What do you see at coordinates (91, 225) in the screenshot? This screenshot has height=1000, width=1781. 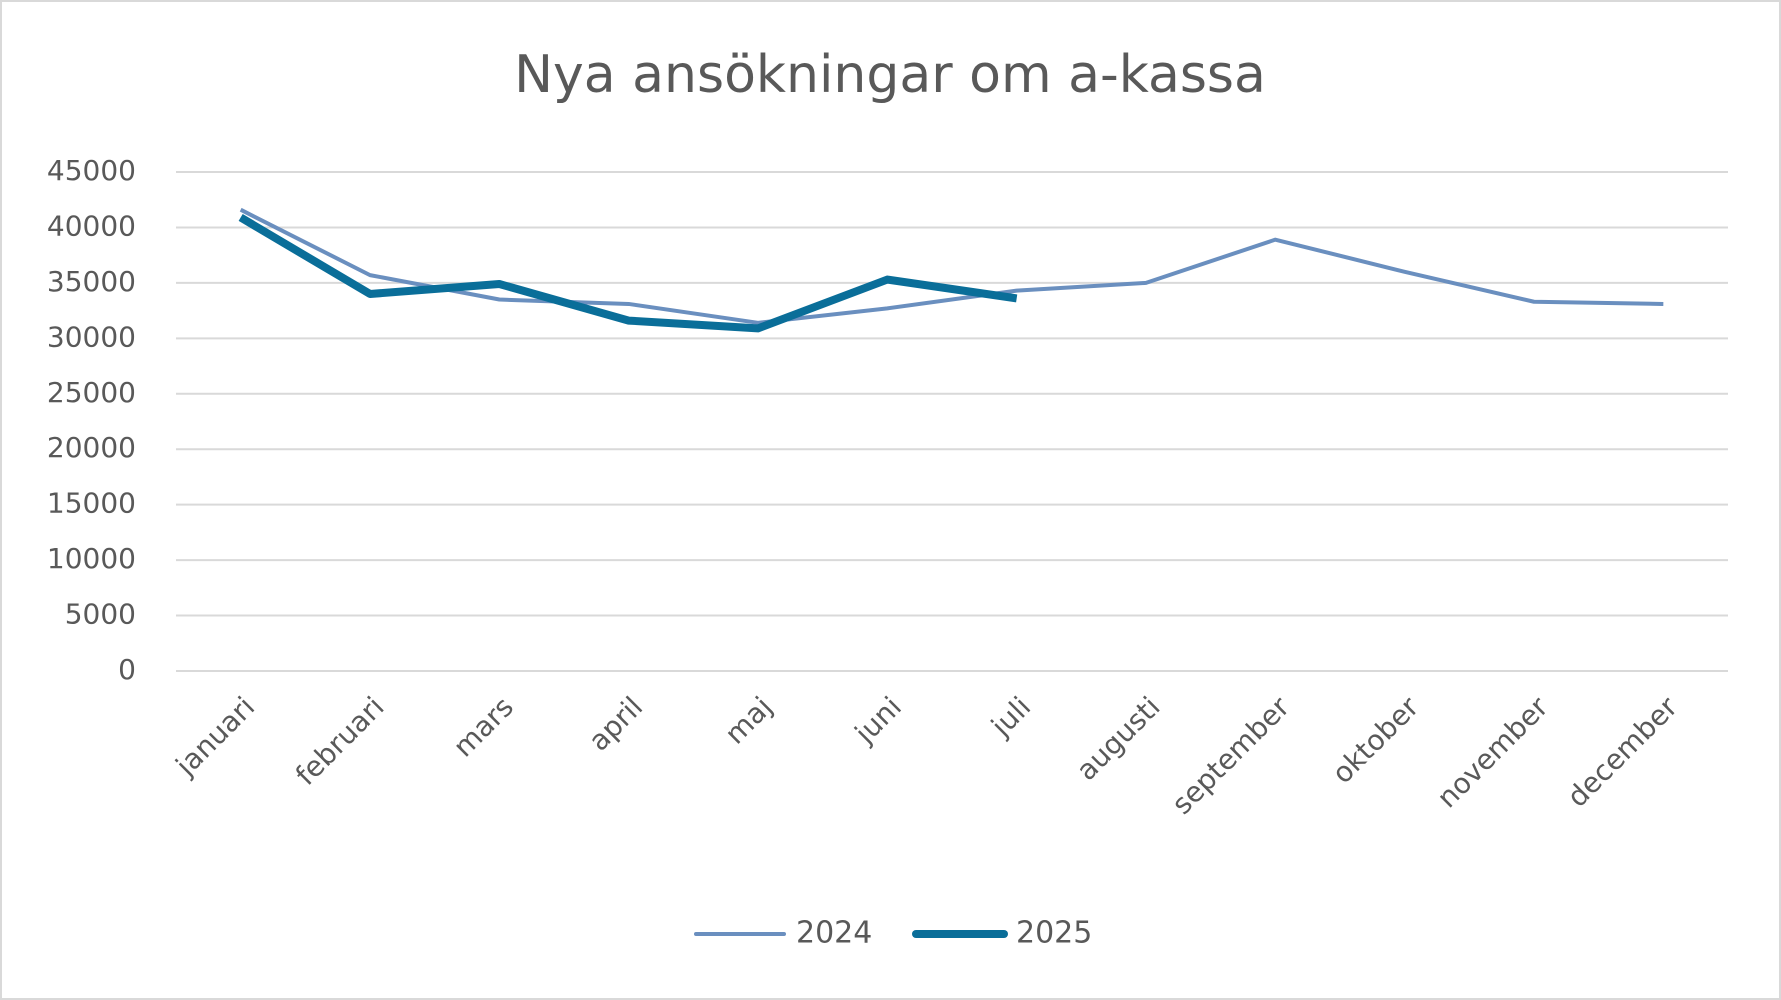 I see `y-tick-label: 40000` at bounding box center [91, 225].